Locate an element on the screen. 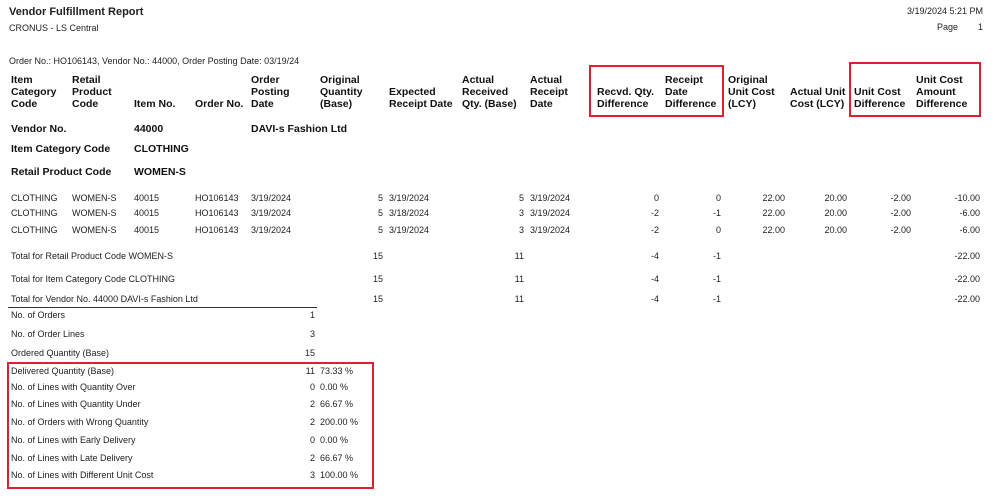  table-cell: -10.00 is located at coordinates (967, 198).